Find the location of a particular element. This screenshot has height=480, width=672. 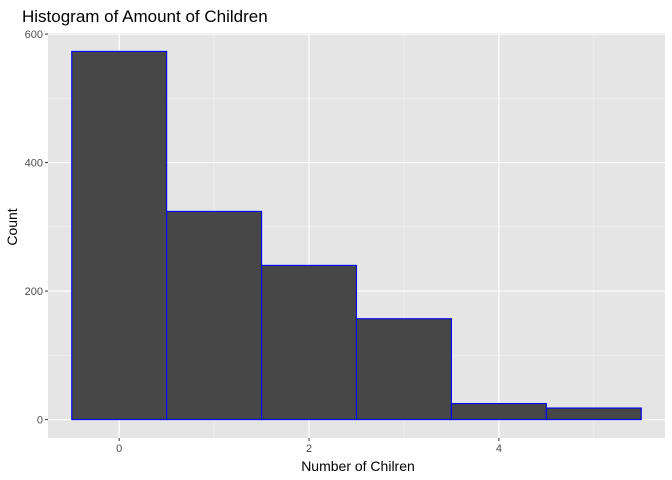

chart-title: Histogram of Amount of Children is located at coordinates (145, 16).